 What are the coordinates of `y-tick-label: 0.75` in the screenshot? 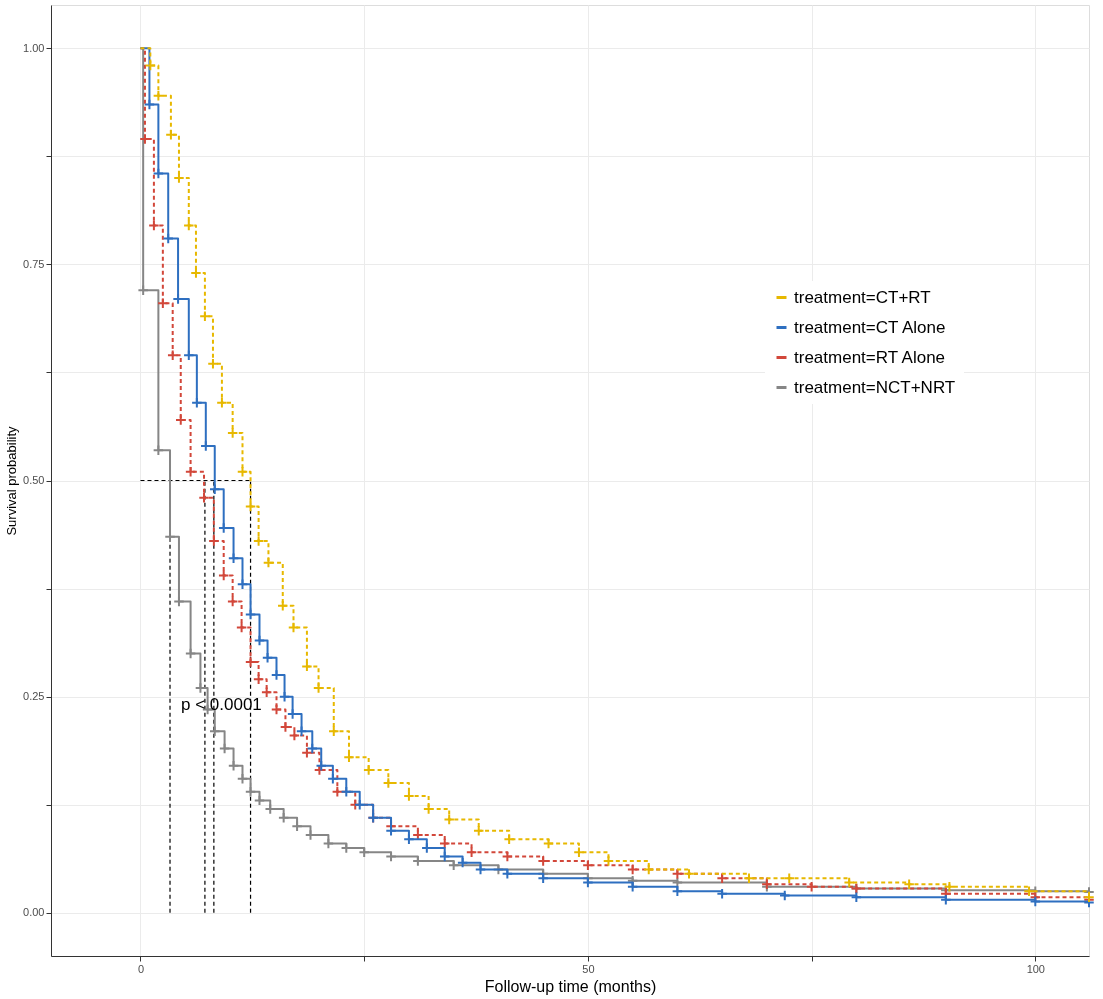 It's located at (34, 263).